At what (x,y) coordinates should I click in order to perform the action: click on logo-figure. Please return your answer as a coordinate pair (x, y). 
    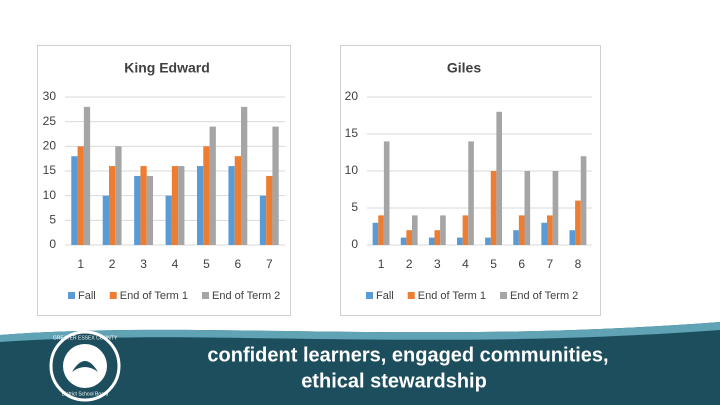
    Looking at the image, I should click on (85, 366).